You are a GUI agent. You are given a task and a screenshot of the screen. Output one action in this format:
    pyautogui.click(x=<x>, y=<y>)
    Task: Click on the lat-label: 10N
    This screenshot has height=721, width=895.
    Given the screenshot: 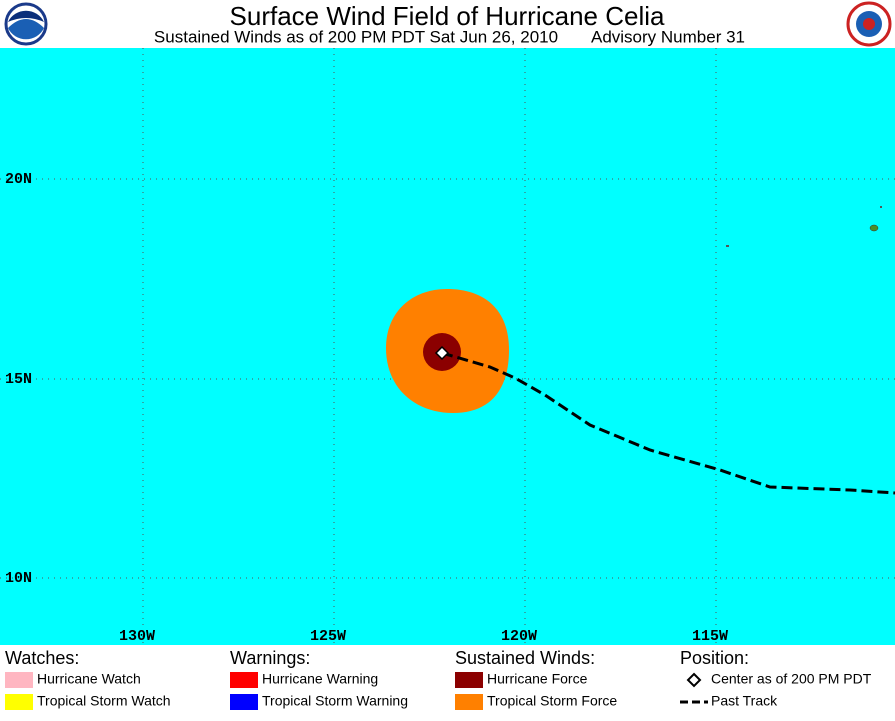 What is the action you would take?
    pyautogui.click(x=18, y=578)
    